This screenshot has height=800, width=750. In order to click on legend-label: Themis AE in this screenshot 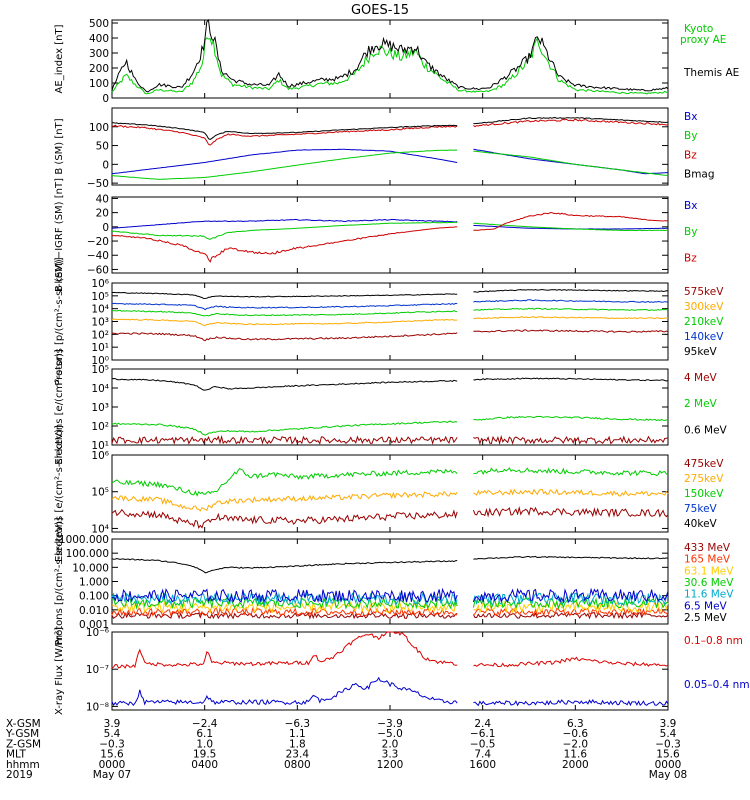, I will do `click(711, 73)`.